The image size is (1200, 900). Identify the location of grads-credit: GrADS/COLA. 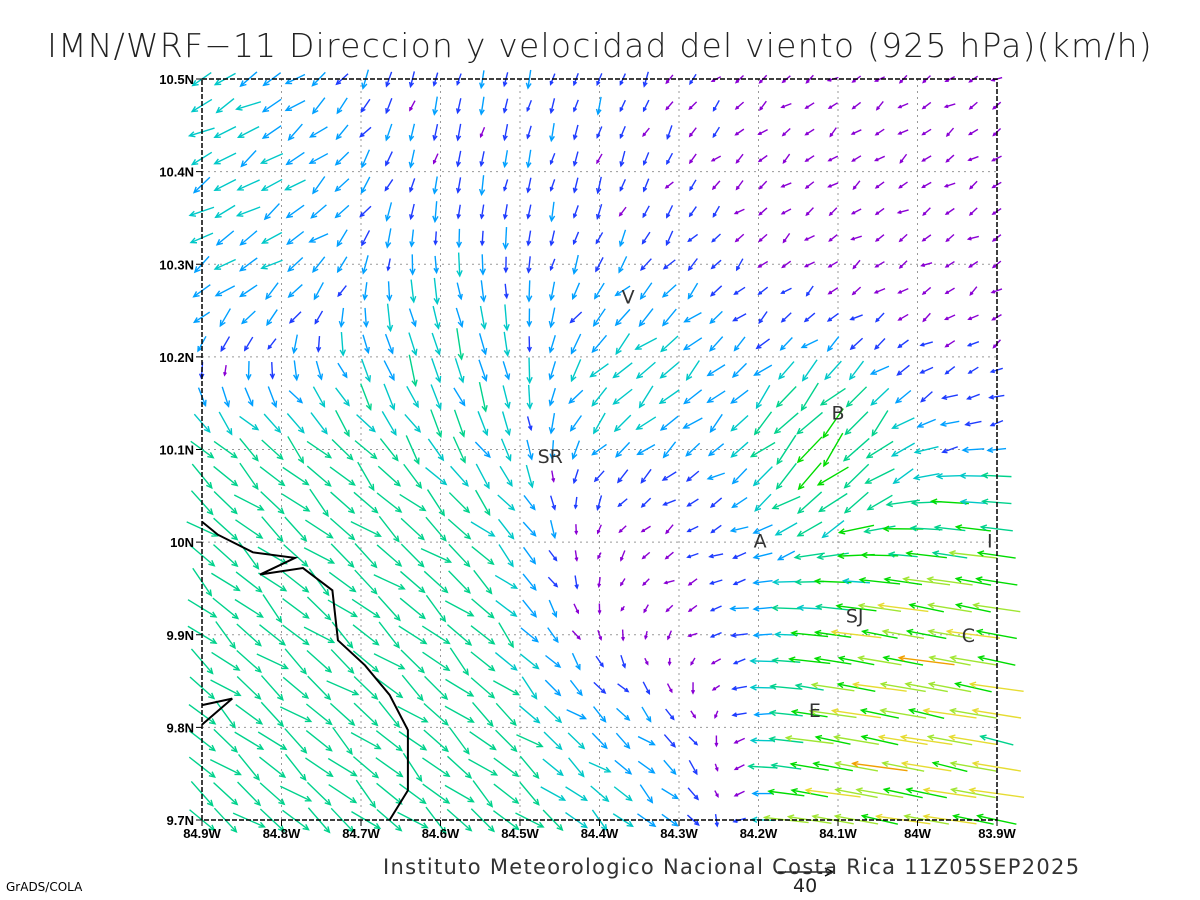
(44, 887).